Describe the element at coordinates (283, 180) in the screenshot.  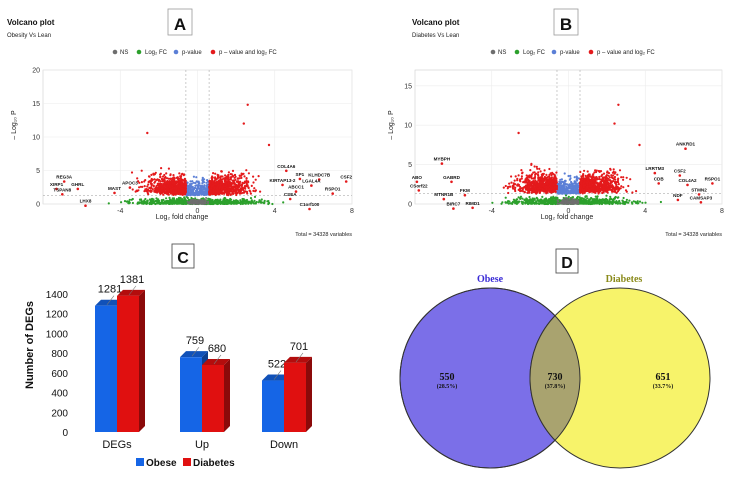
I see `gene-label: KIRTAP13-2` at that location.